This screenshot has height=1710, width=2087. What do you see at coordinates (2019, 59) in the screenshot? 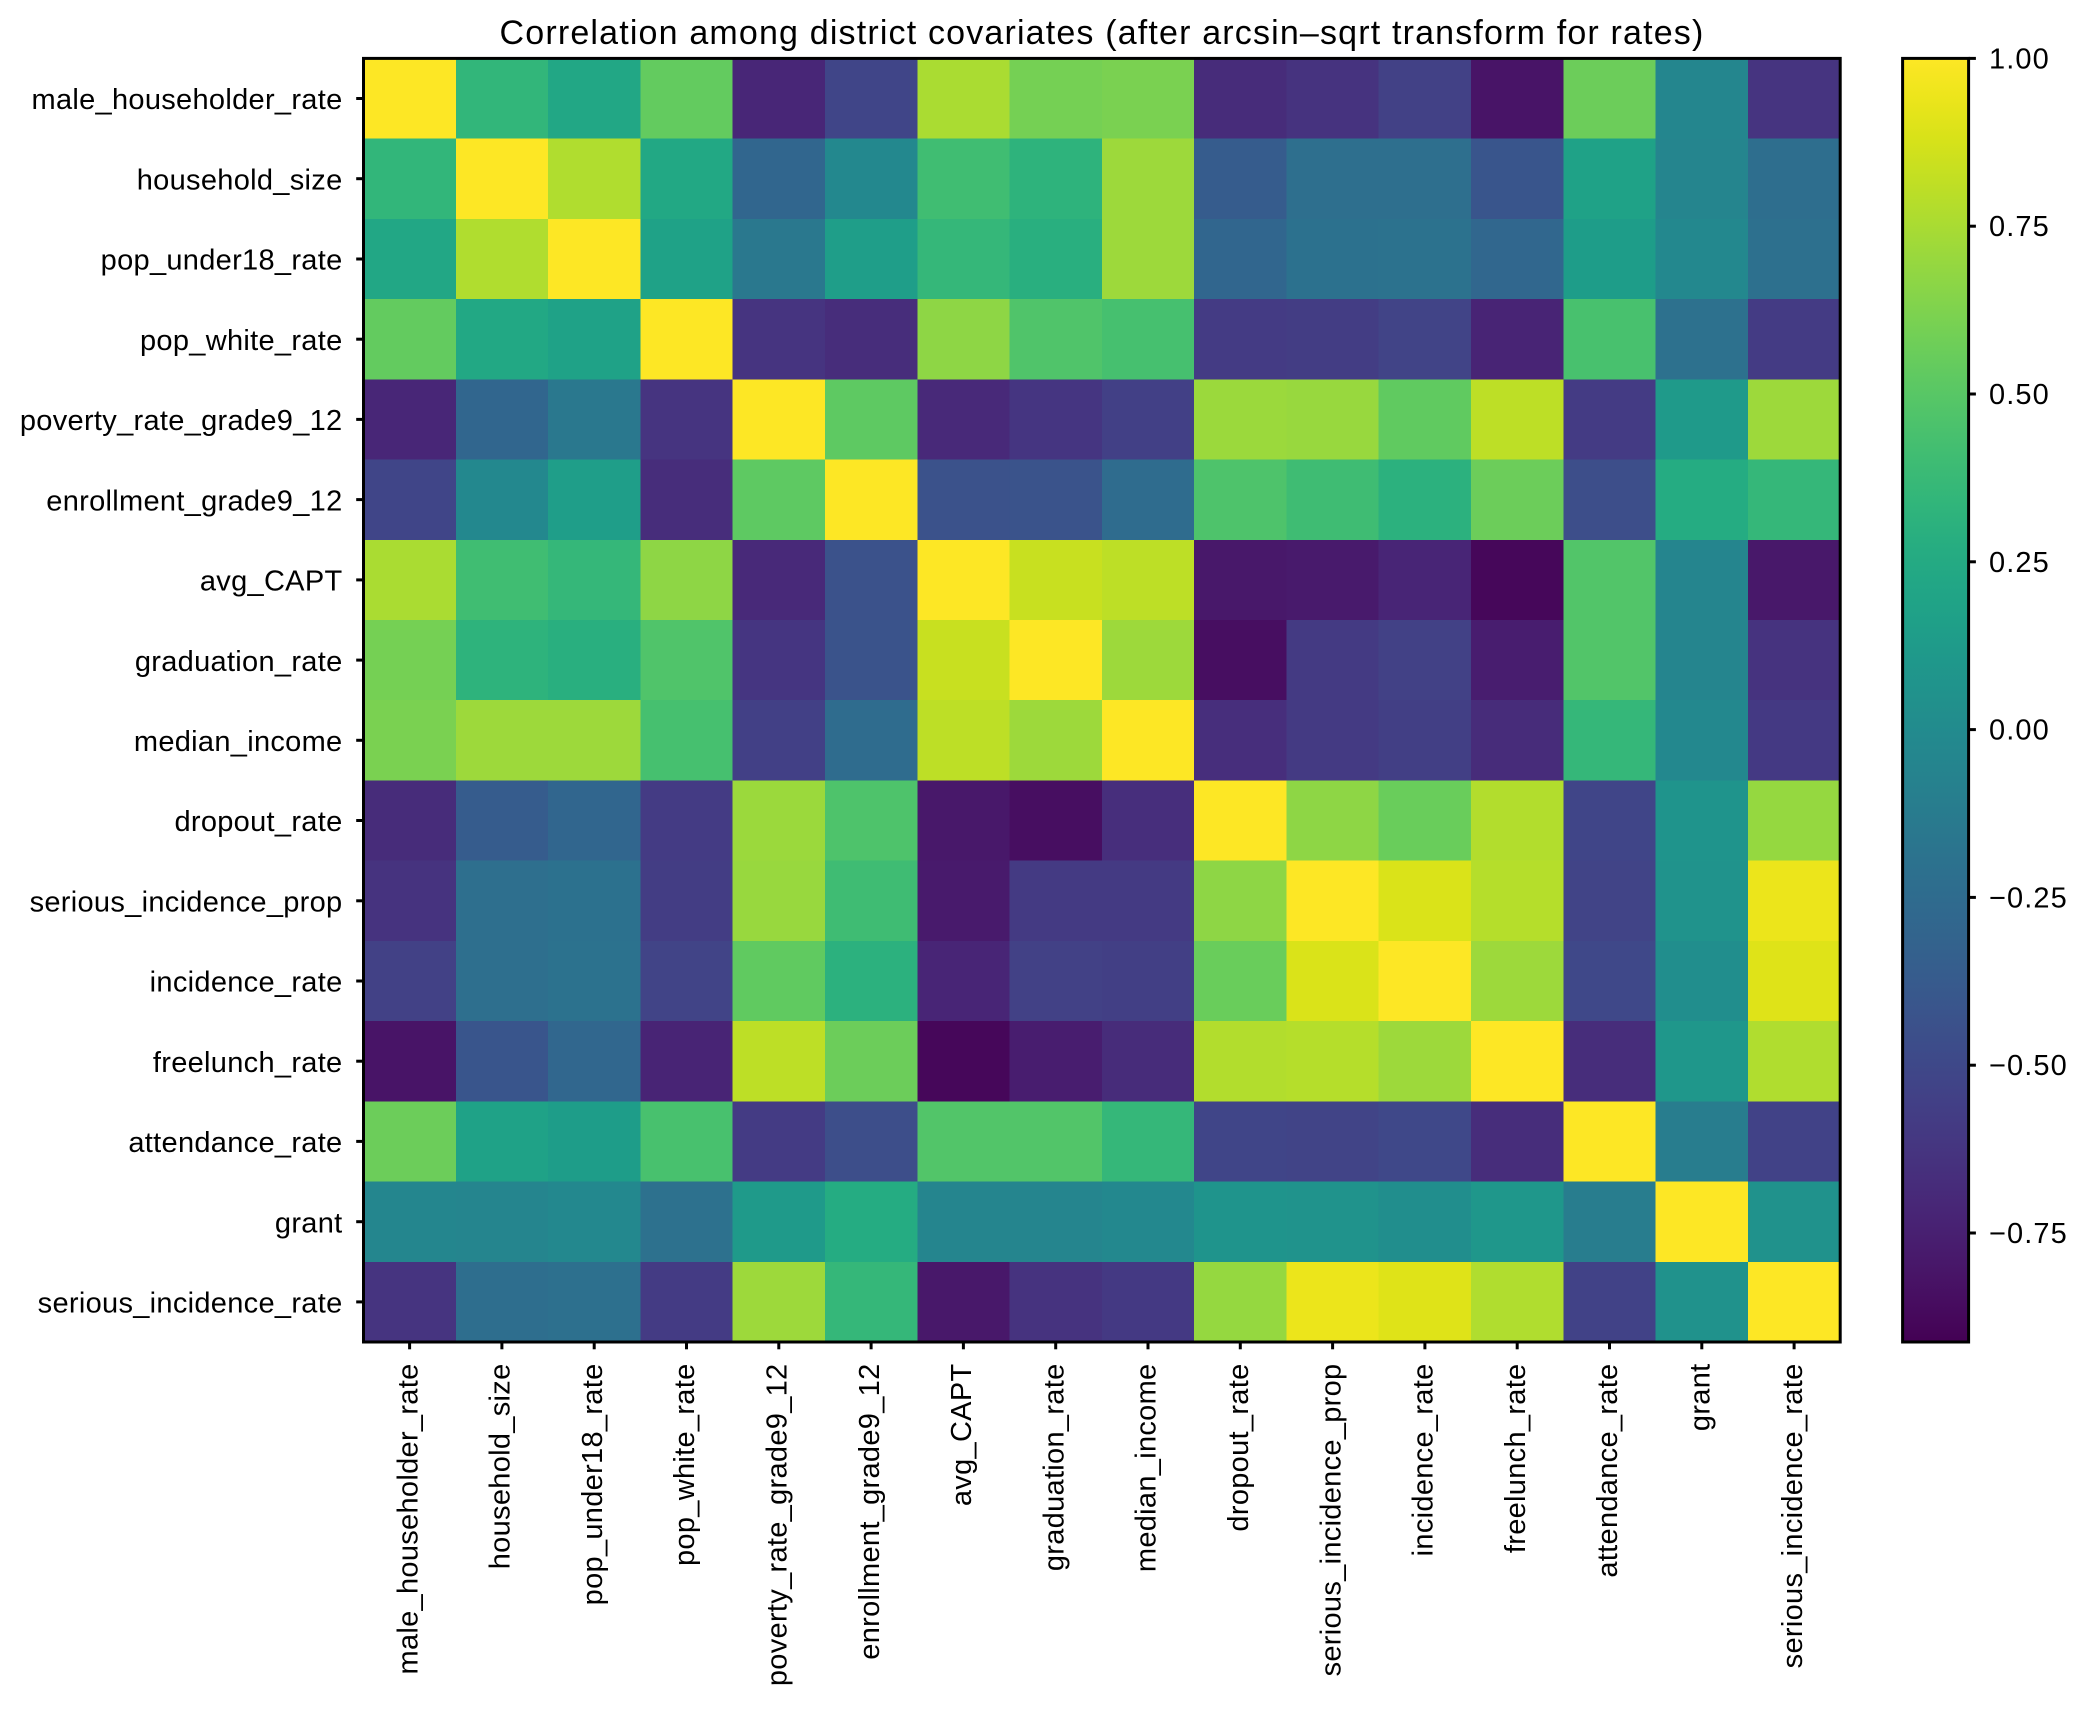
I see `svg-text: 1.00` at bounding box center [2019, 59].